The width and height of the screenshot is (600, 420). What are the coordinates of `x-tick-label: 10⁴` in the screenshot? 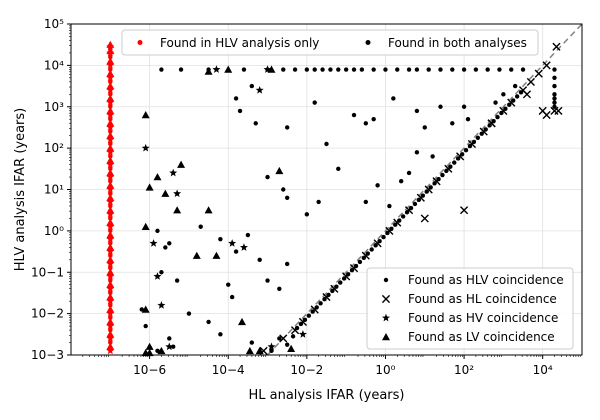 It's located at (543, 370).